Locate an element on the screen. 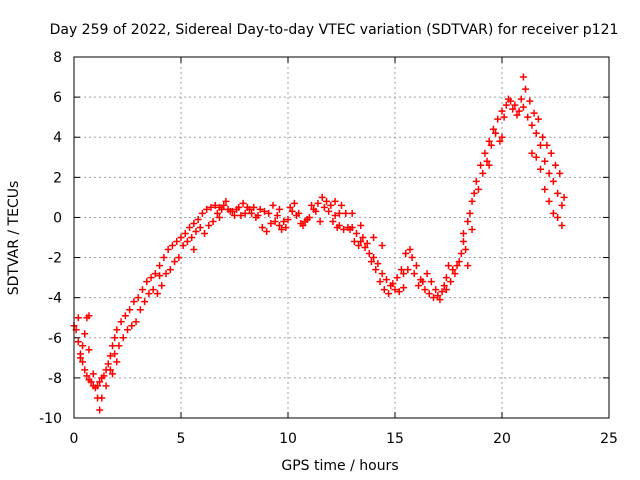 This screenshot has width=640, height=480. x-tick-label: 20 is located at coordinates (502, 439).